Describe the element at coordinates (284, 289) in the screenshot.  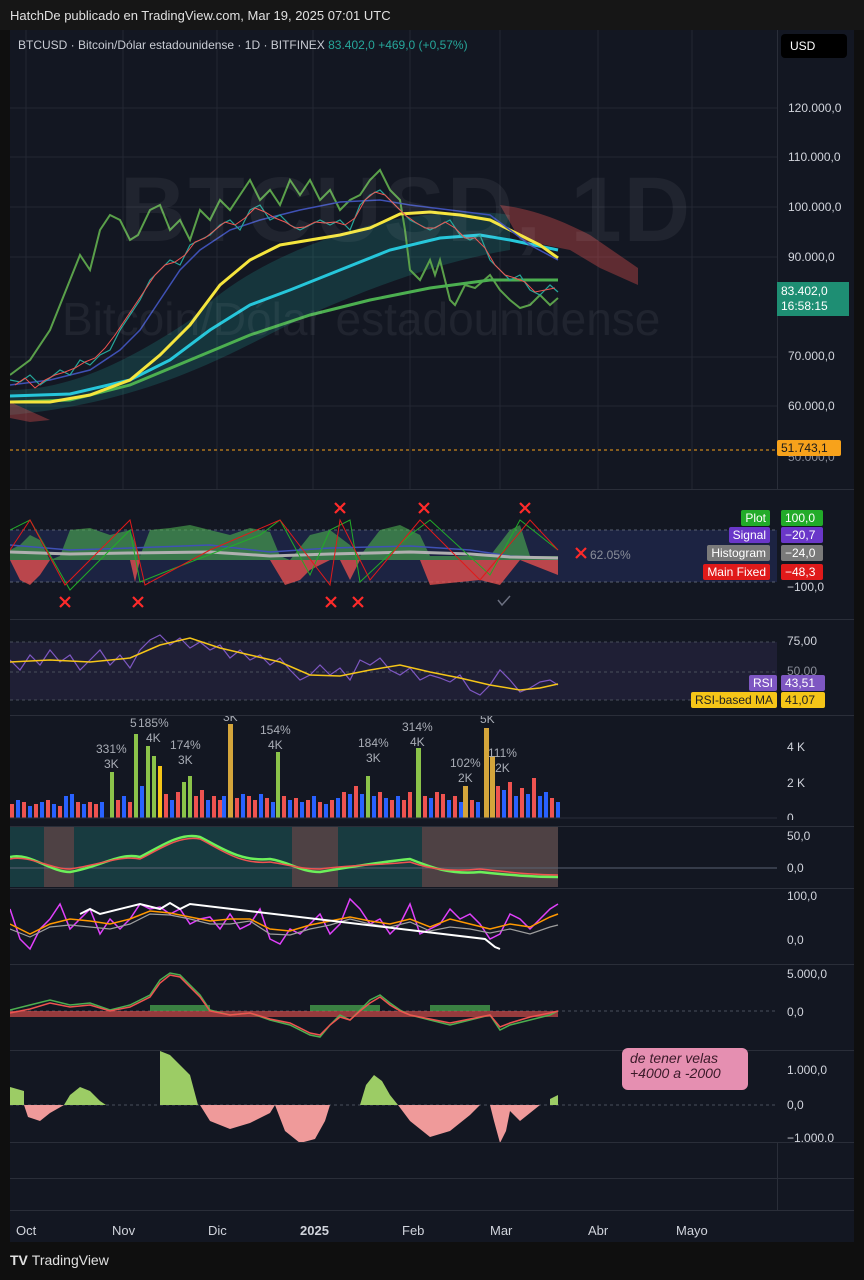
I see `candlesticks` at that location.